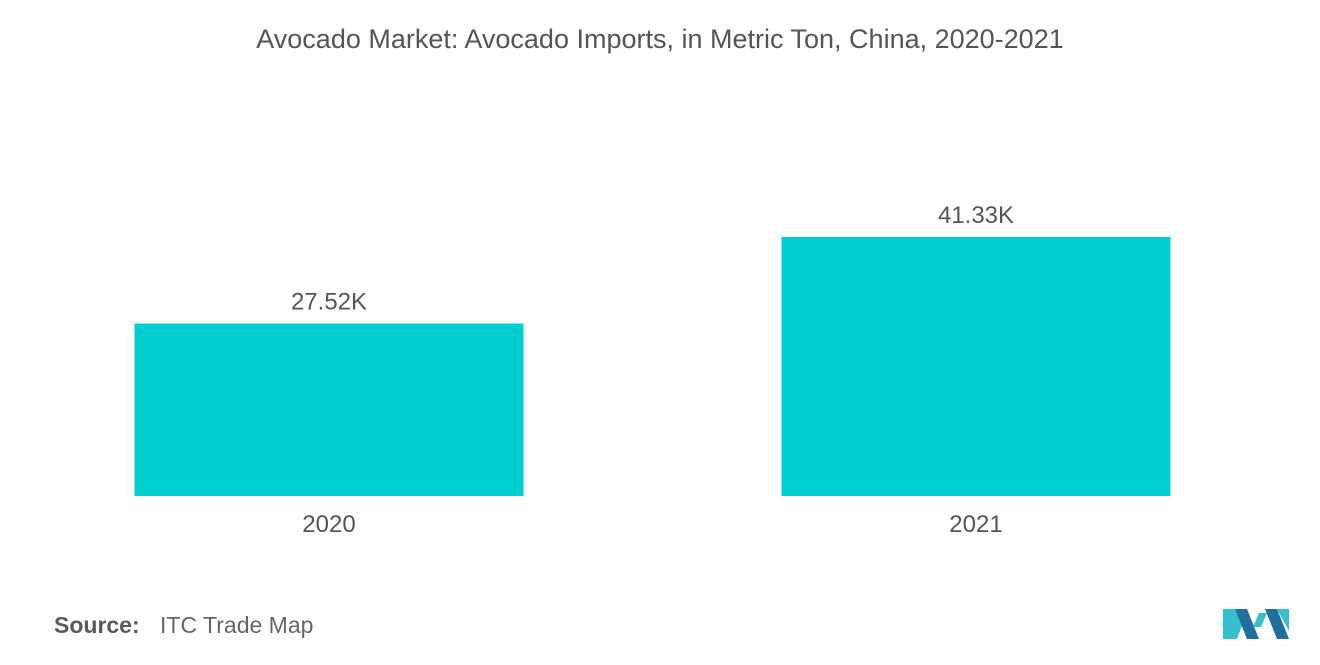  I want to click on mordor-intelligence-logo-icon, so click(1256, 623).